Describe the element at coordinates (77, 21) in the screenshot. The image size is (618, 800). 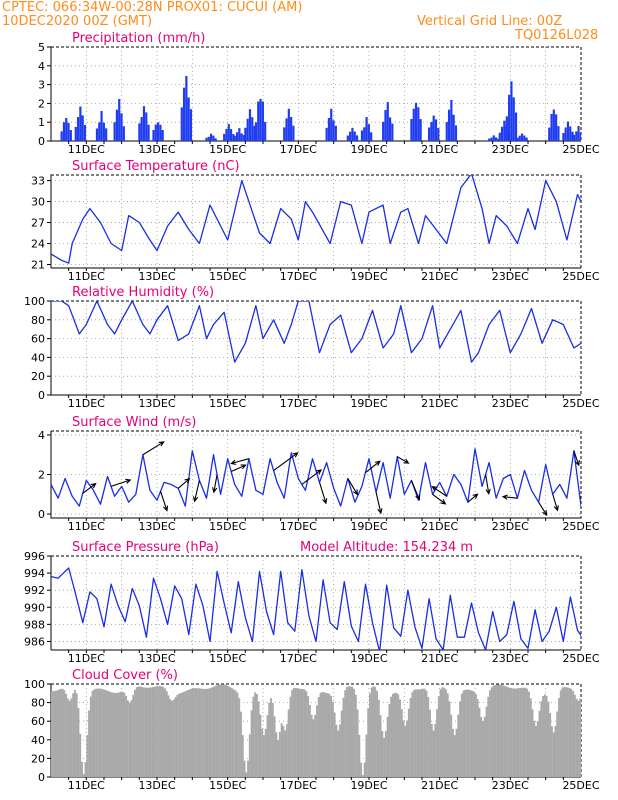
I see `header-date-line: 10DEC2020 00Z (GMT)` at that location.